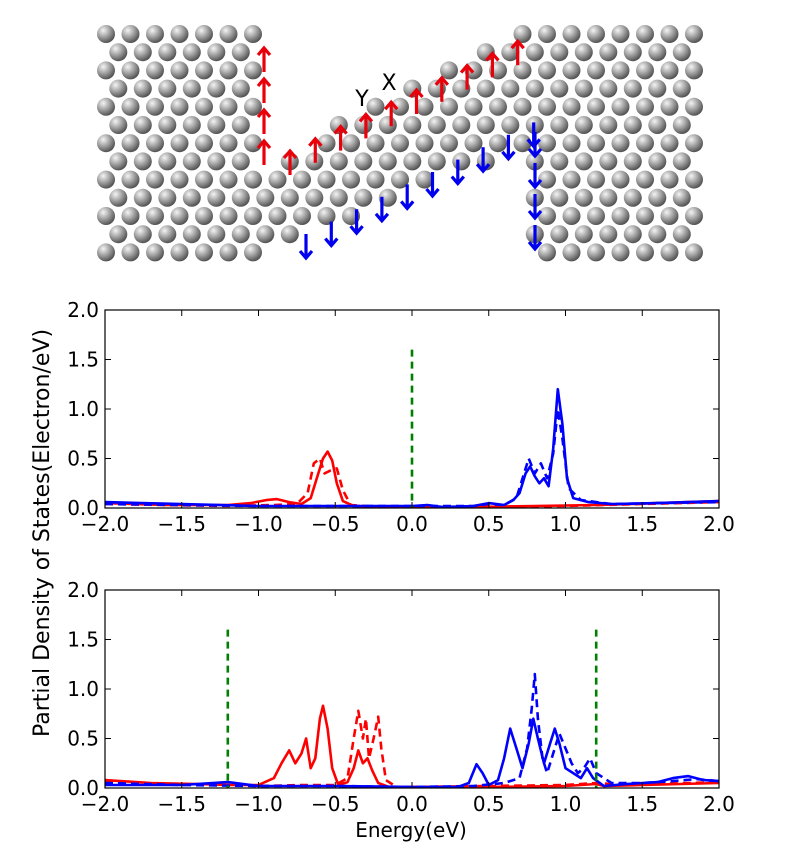  I want to click on x-tick-label: −0.5, so click(335, 804).